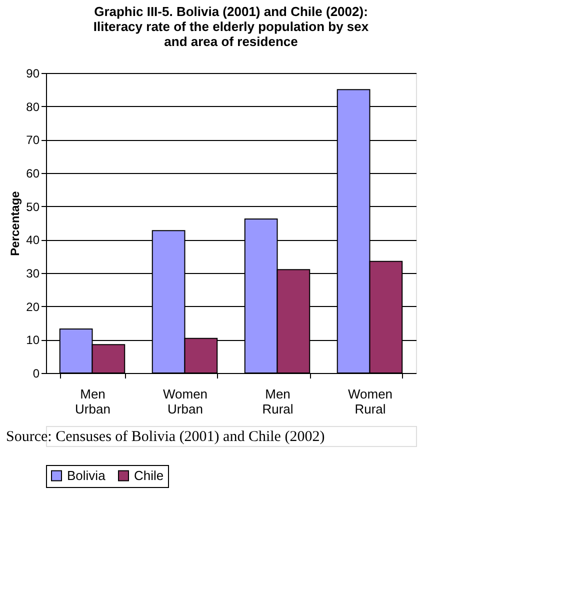  I want to click on chart-title: Graphic III-5. Bolivia (2001) and Chile (2002): Iliteracy rate of the elderly population by sex and area of residence, so click(231, 26).